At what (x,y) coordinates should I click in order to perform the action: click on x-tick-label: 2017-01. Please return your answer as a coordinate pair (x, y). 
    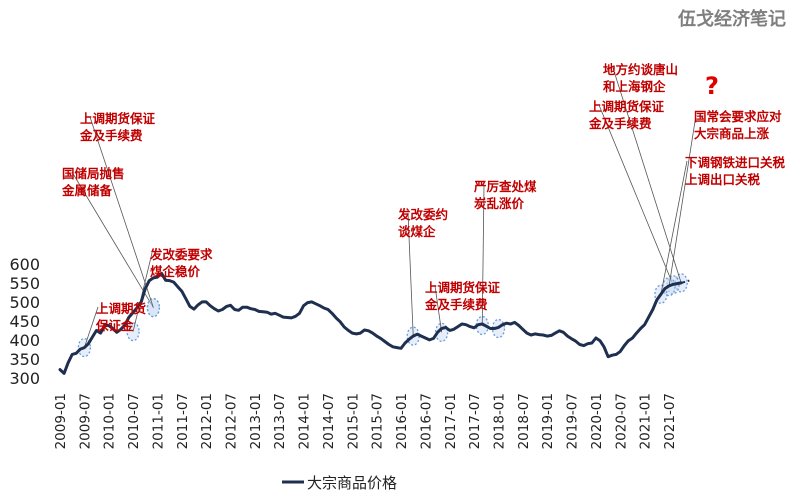
    Looking at the image, I should click on (451, 421).